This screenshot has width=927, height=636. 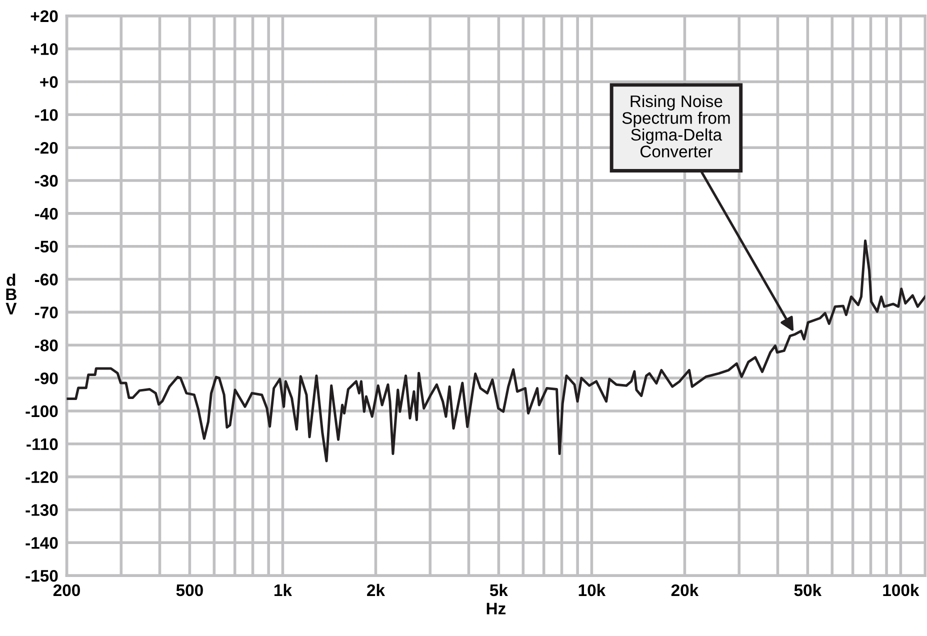 What do you see at coordinates (42, 477) in the screenshot?
I see `y-tick-label: -120` at bounding box center [42, 477].